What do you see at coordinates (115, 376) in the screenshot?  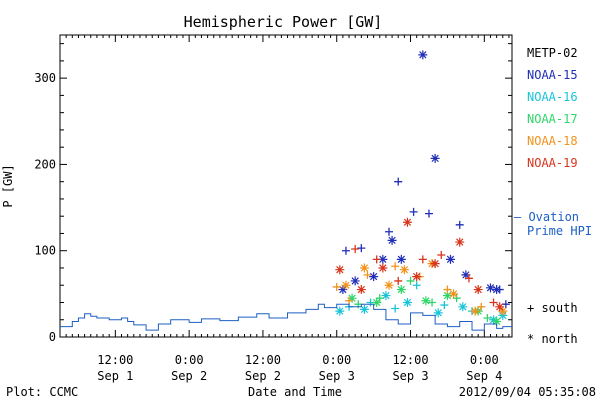 I see `x-tick-label-date: Sep 1` at bounding box center [115, 376].